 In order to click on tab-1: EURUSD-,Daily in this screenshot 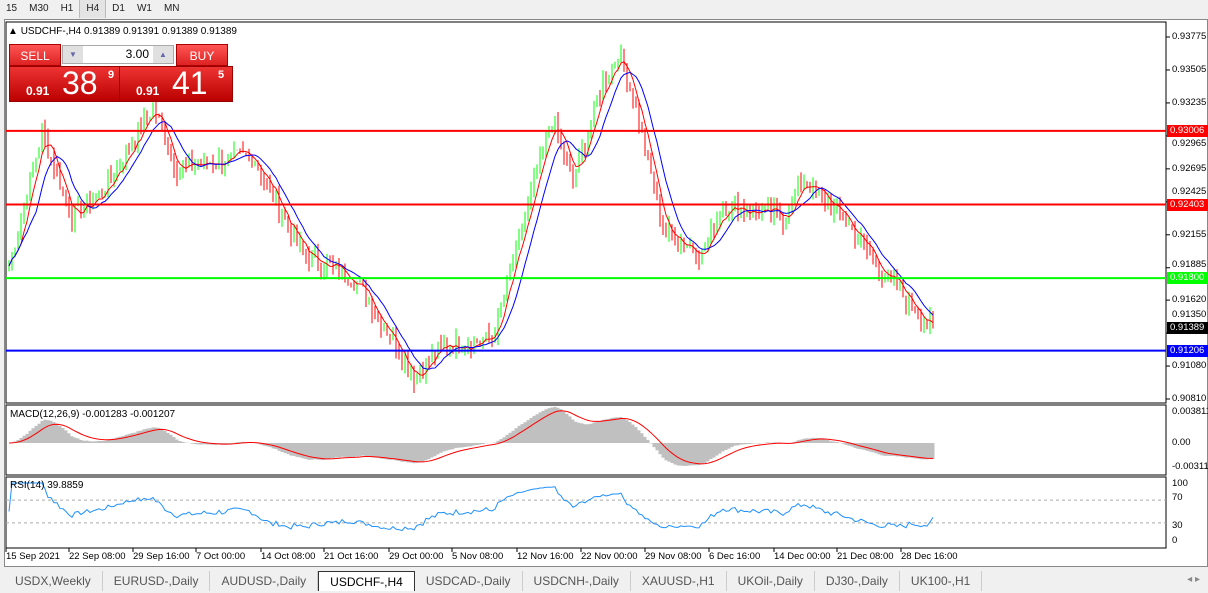, I will do `click(157, 581)`.